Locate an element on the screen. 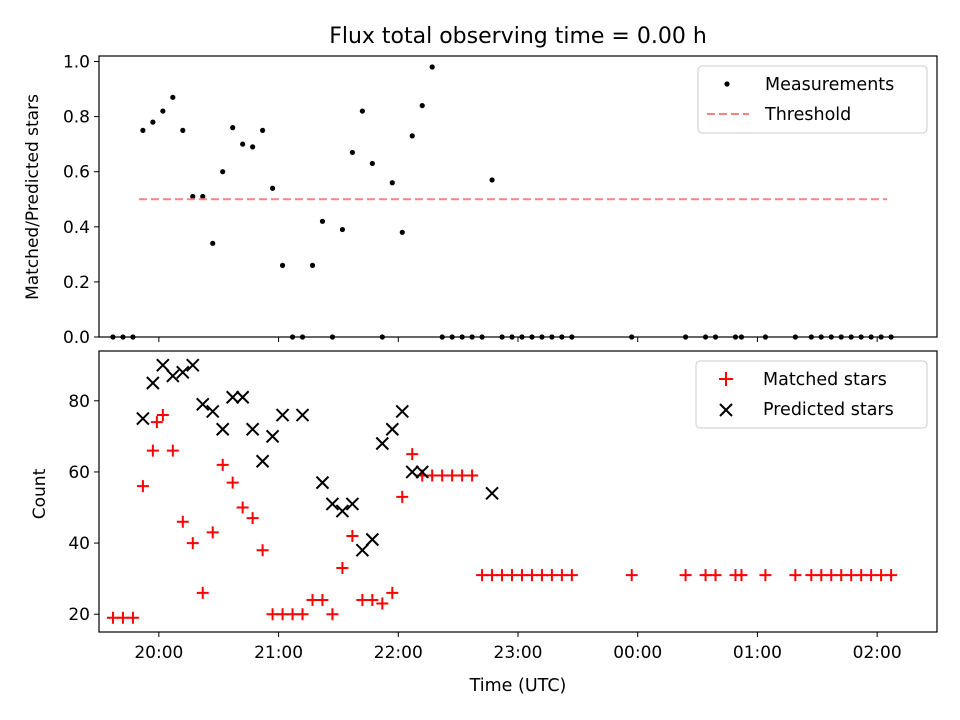  x-axis-label: Time (UTC) is located at coordinates (518, 686).